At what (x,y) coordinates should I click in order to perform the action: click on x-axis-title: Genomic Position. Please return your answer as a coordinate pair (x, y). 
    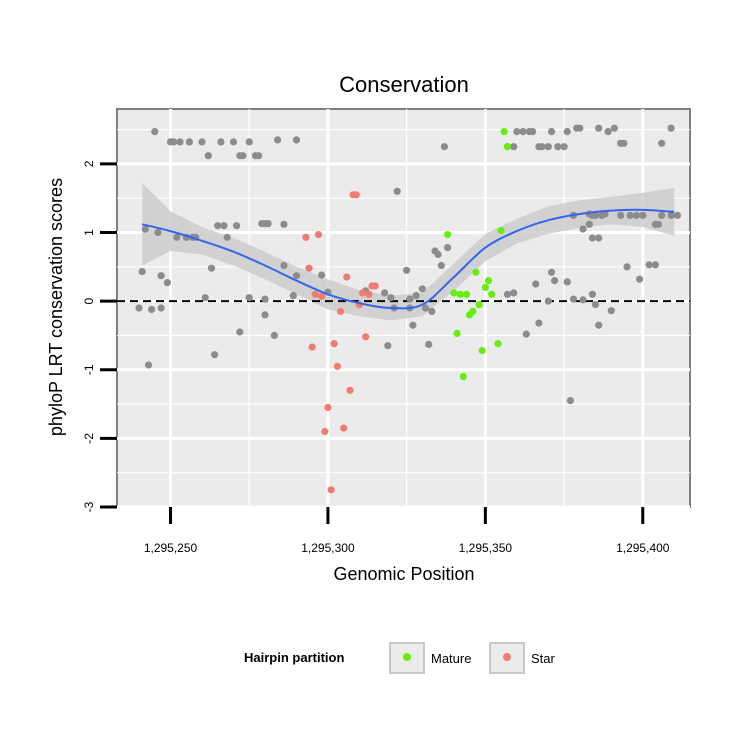
    Looking at the image, I should click on (403, 574).